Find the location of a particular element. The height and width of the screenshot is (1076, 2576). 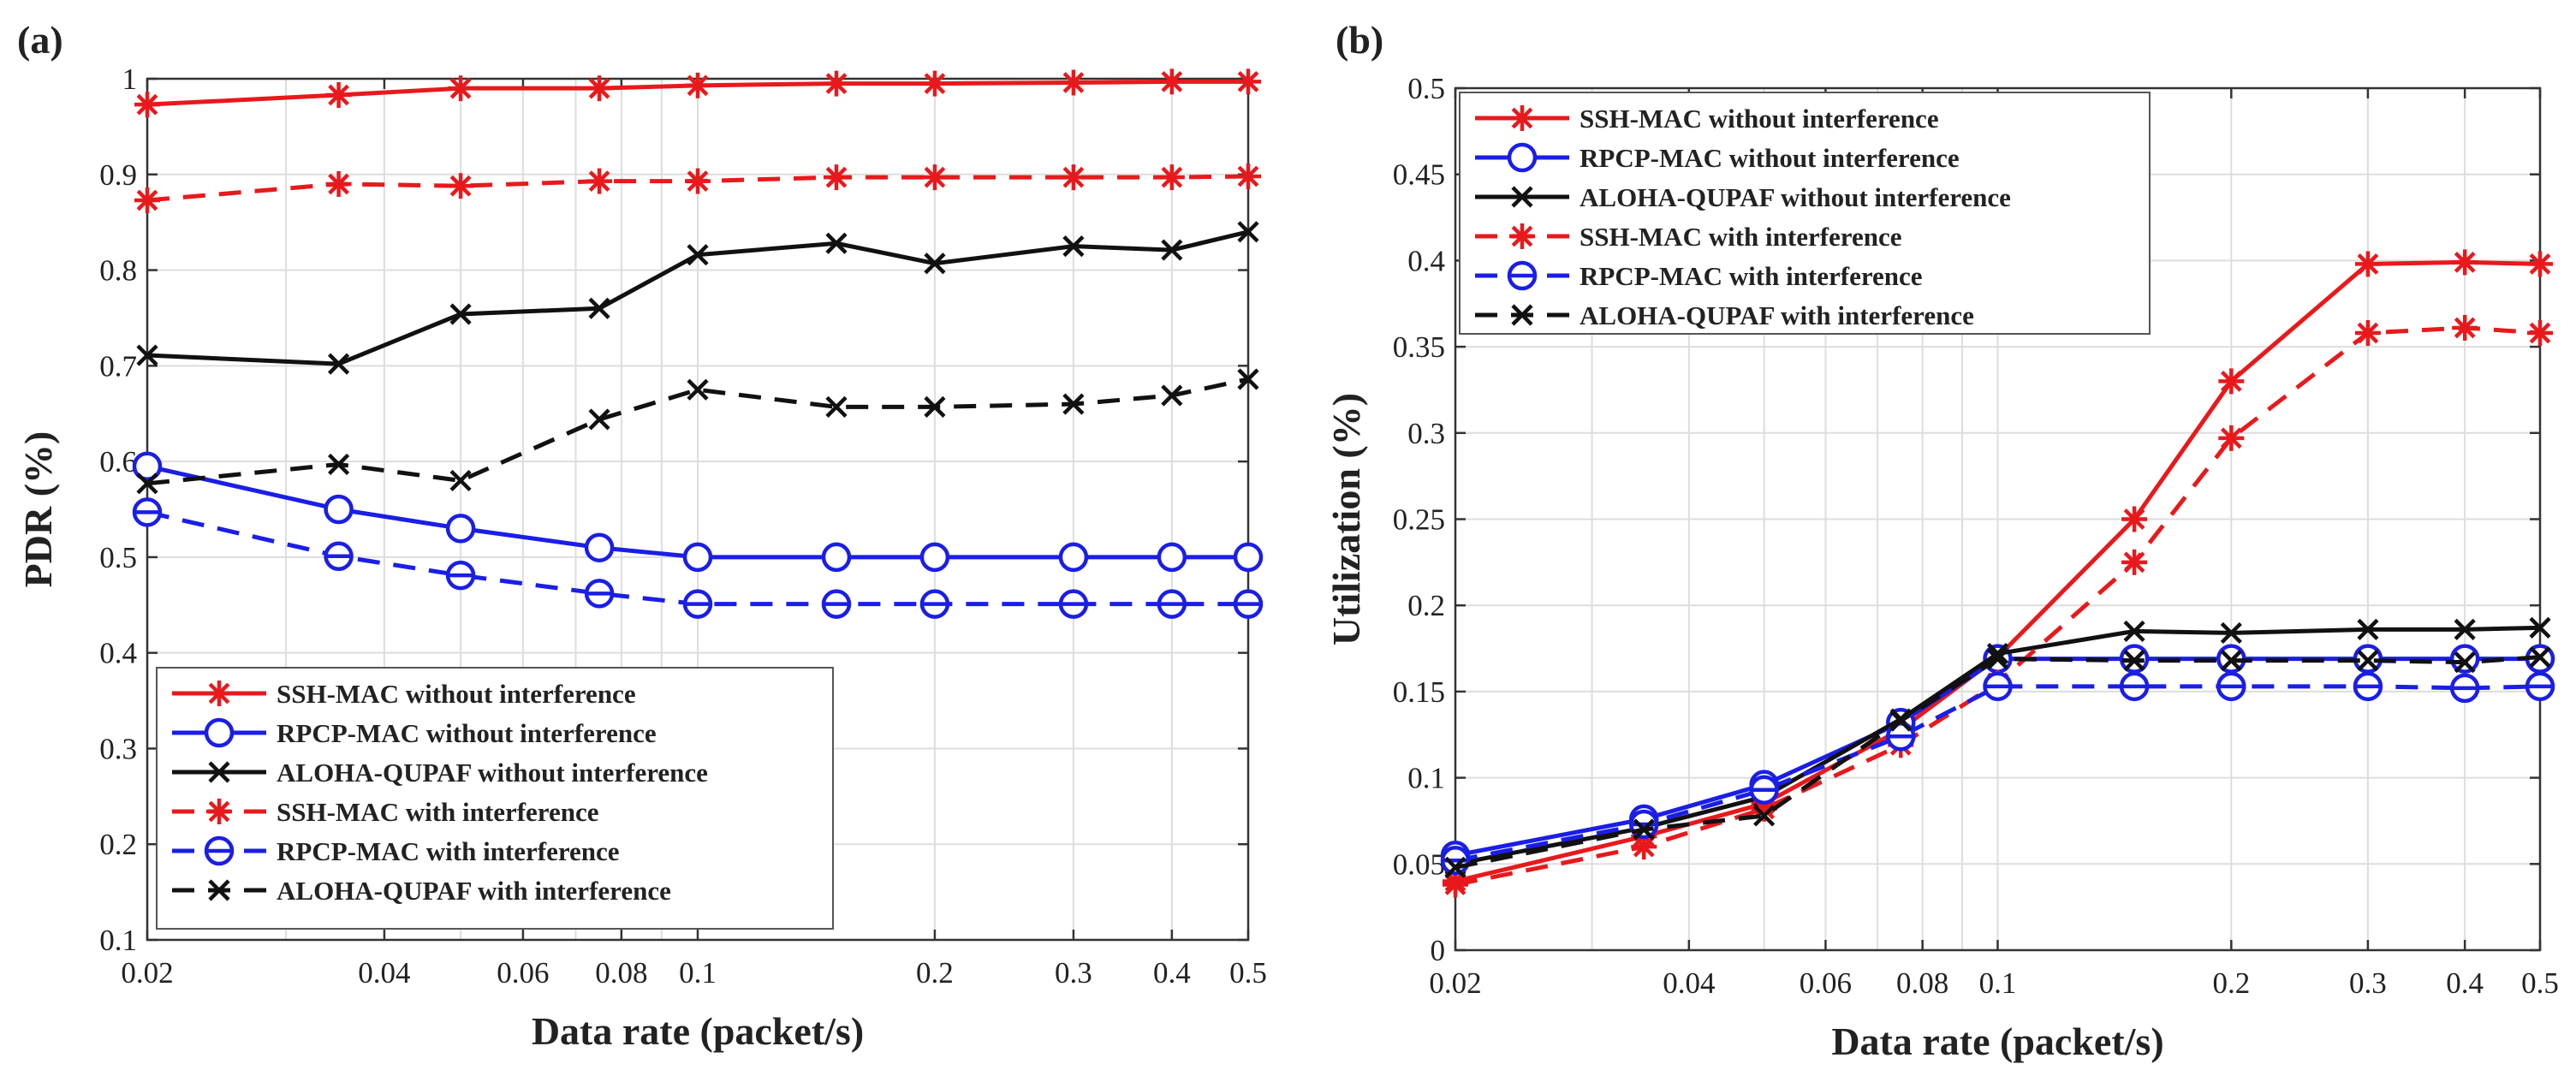

x-tick-label: 0.1 is located at coordinates (1998, 983).